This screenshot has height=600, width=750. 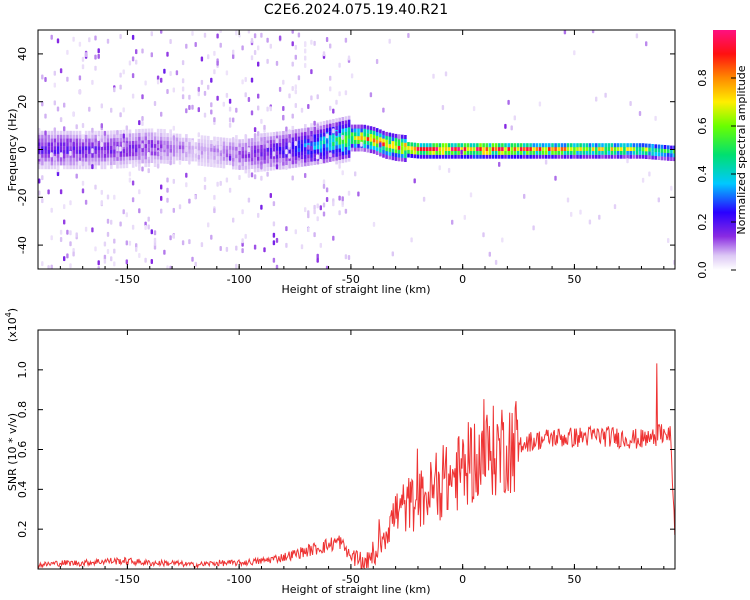 I want to click on y-tick-label: 20, so click(x=22, y=102).